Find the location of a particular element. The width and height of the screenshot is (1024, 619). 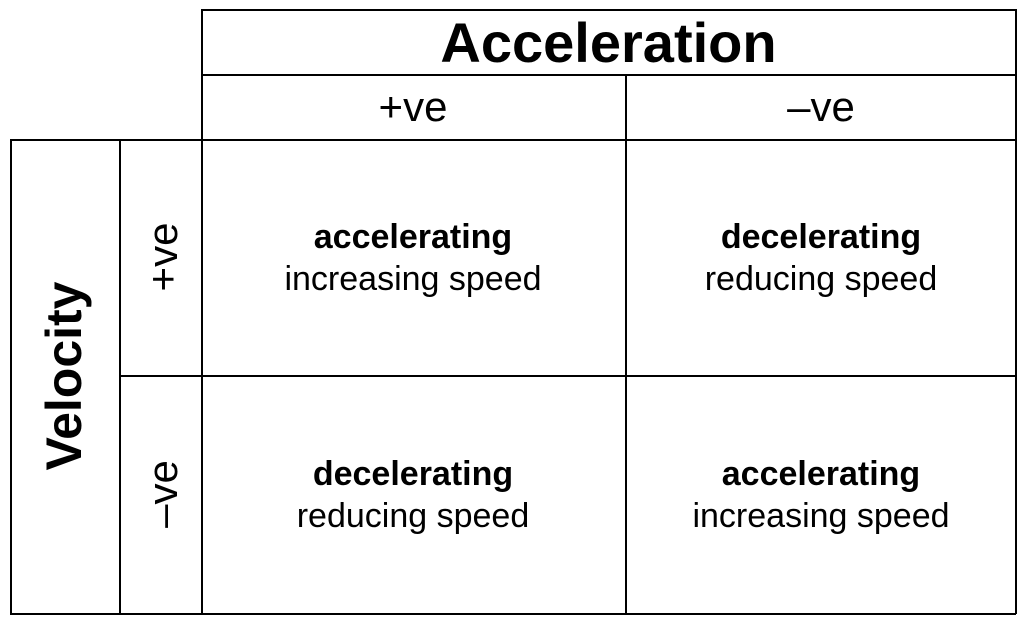

left-border is located at coordinates (11, 376).